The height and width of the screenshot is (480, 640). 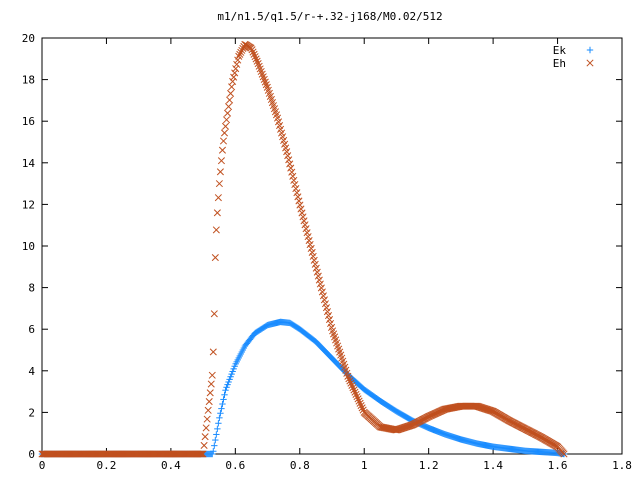 What do you see at coordinates (493, 465) in the screenshot?
I see `x-tick-label: 1.4` at bounding box center [493, 465].